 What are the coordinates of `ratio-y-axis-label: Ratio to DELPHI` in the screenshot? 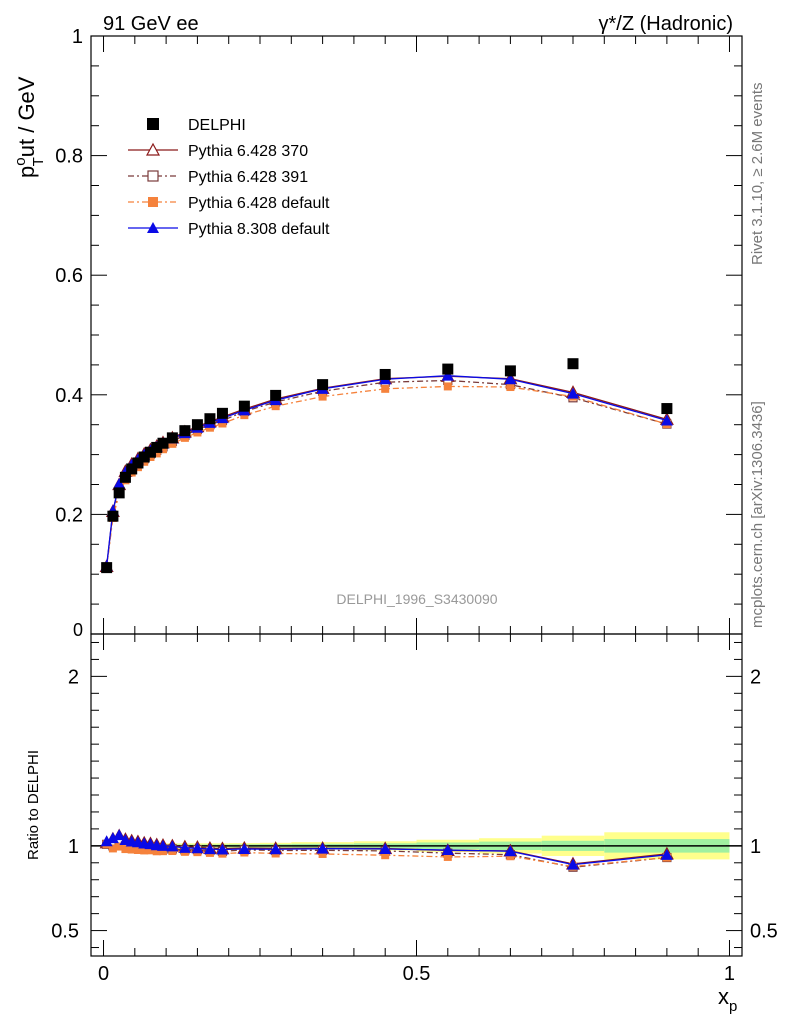 It's located at (33, 805).